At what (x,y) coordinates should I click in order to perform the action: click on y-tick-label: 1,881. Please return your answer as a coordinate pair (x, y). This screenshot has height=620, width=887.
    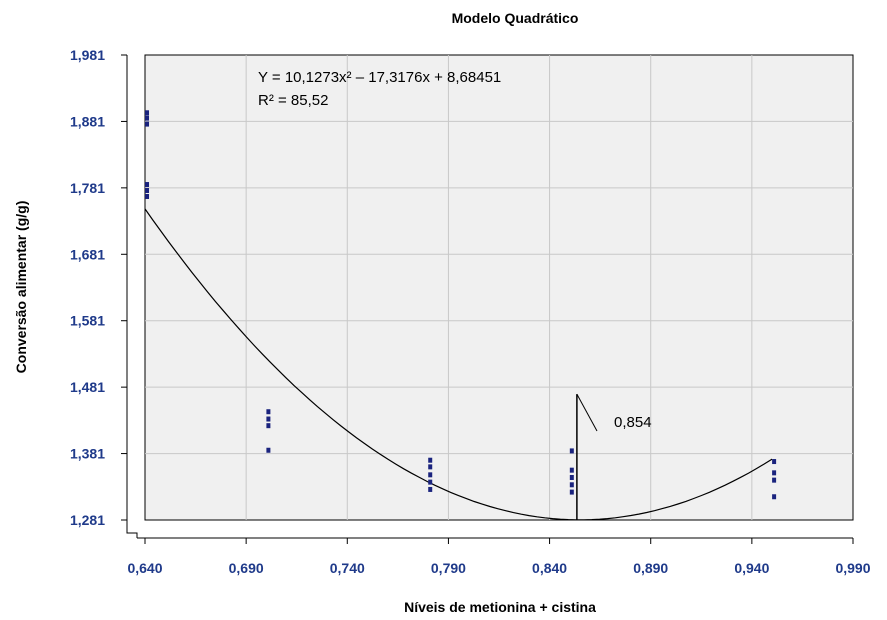
    Looking at the image, I should click on (87, 121).